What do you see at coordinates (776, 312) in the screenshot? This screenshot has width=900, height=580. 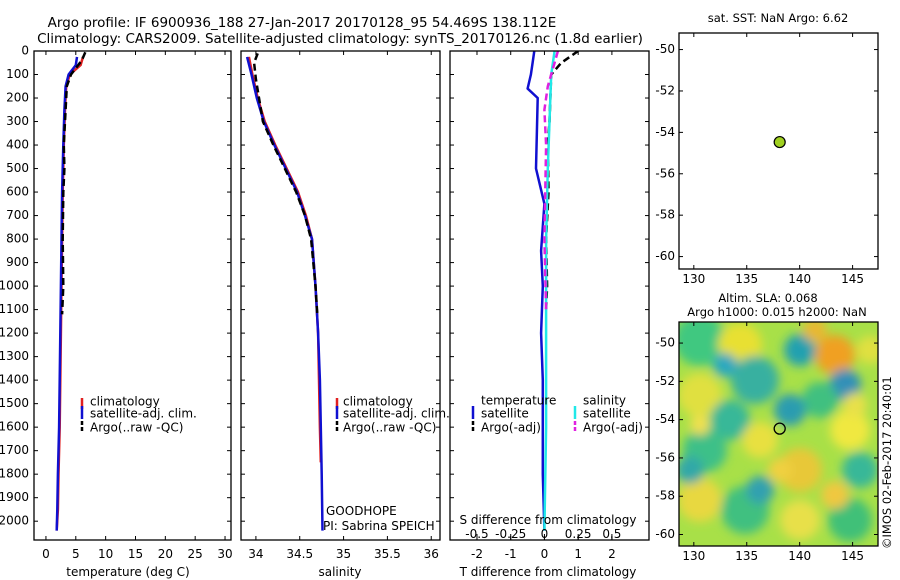 I see `sla-map-title-line2: Argo h1000: 0.015 h2000: NaN` at bounding box center [776, 312].